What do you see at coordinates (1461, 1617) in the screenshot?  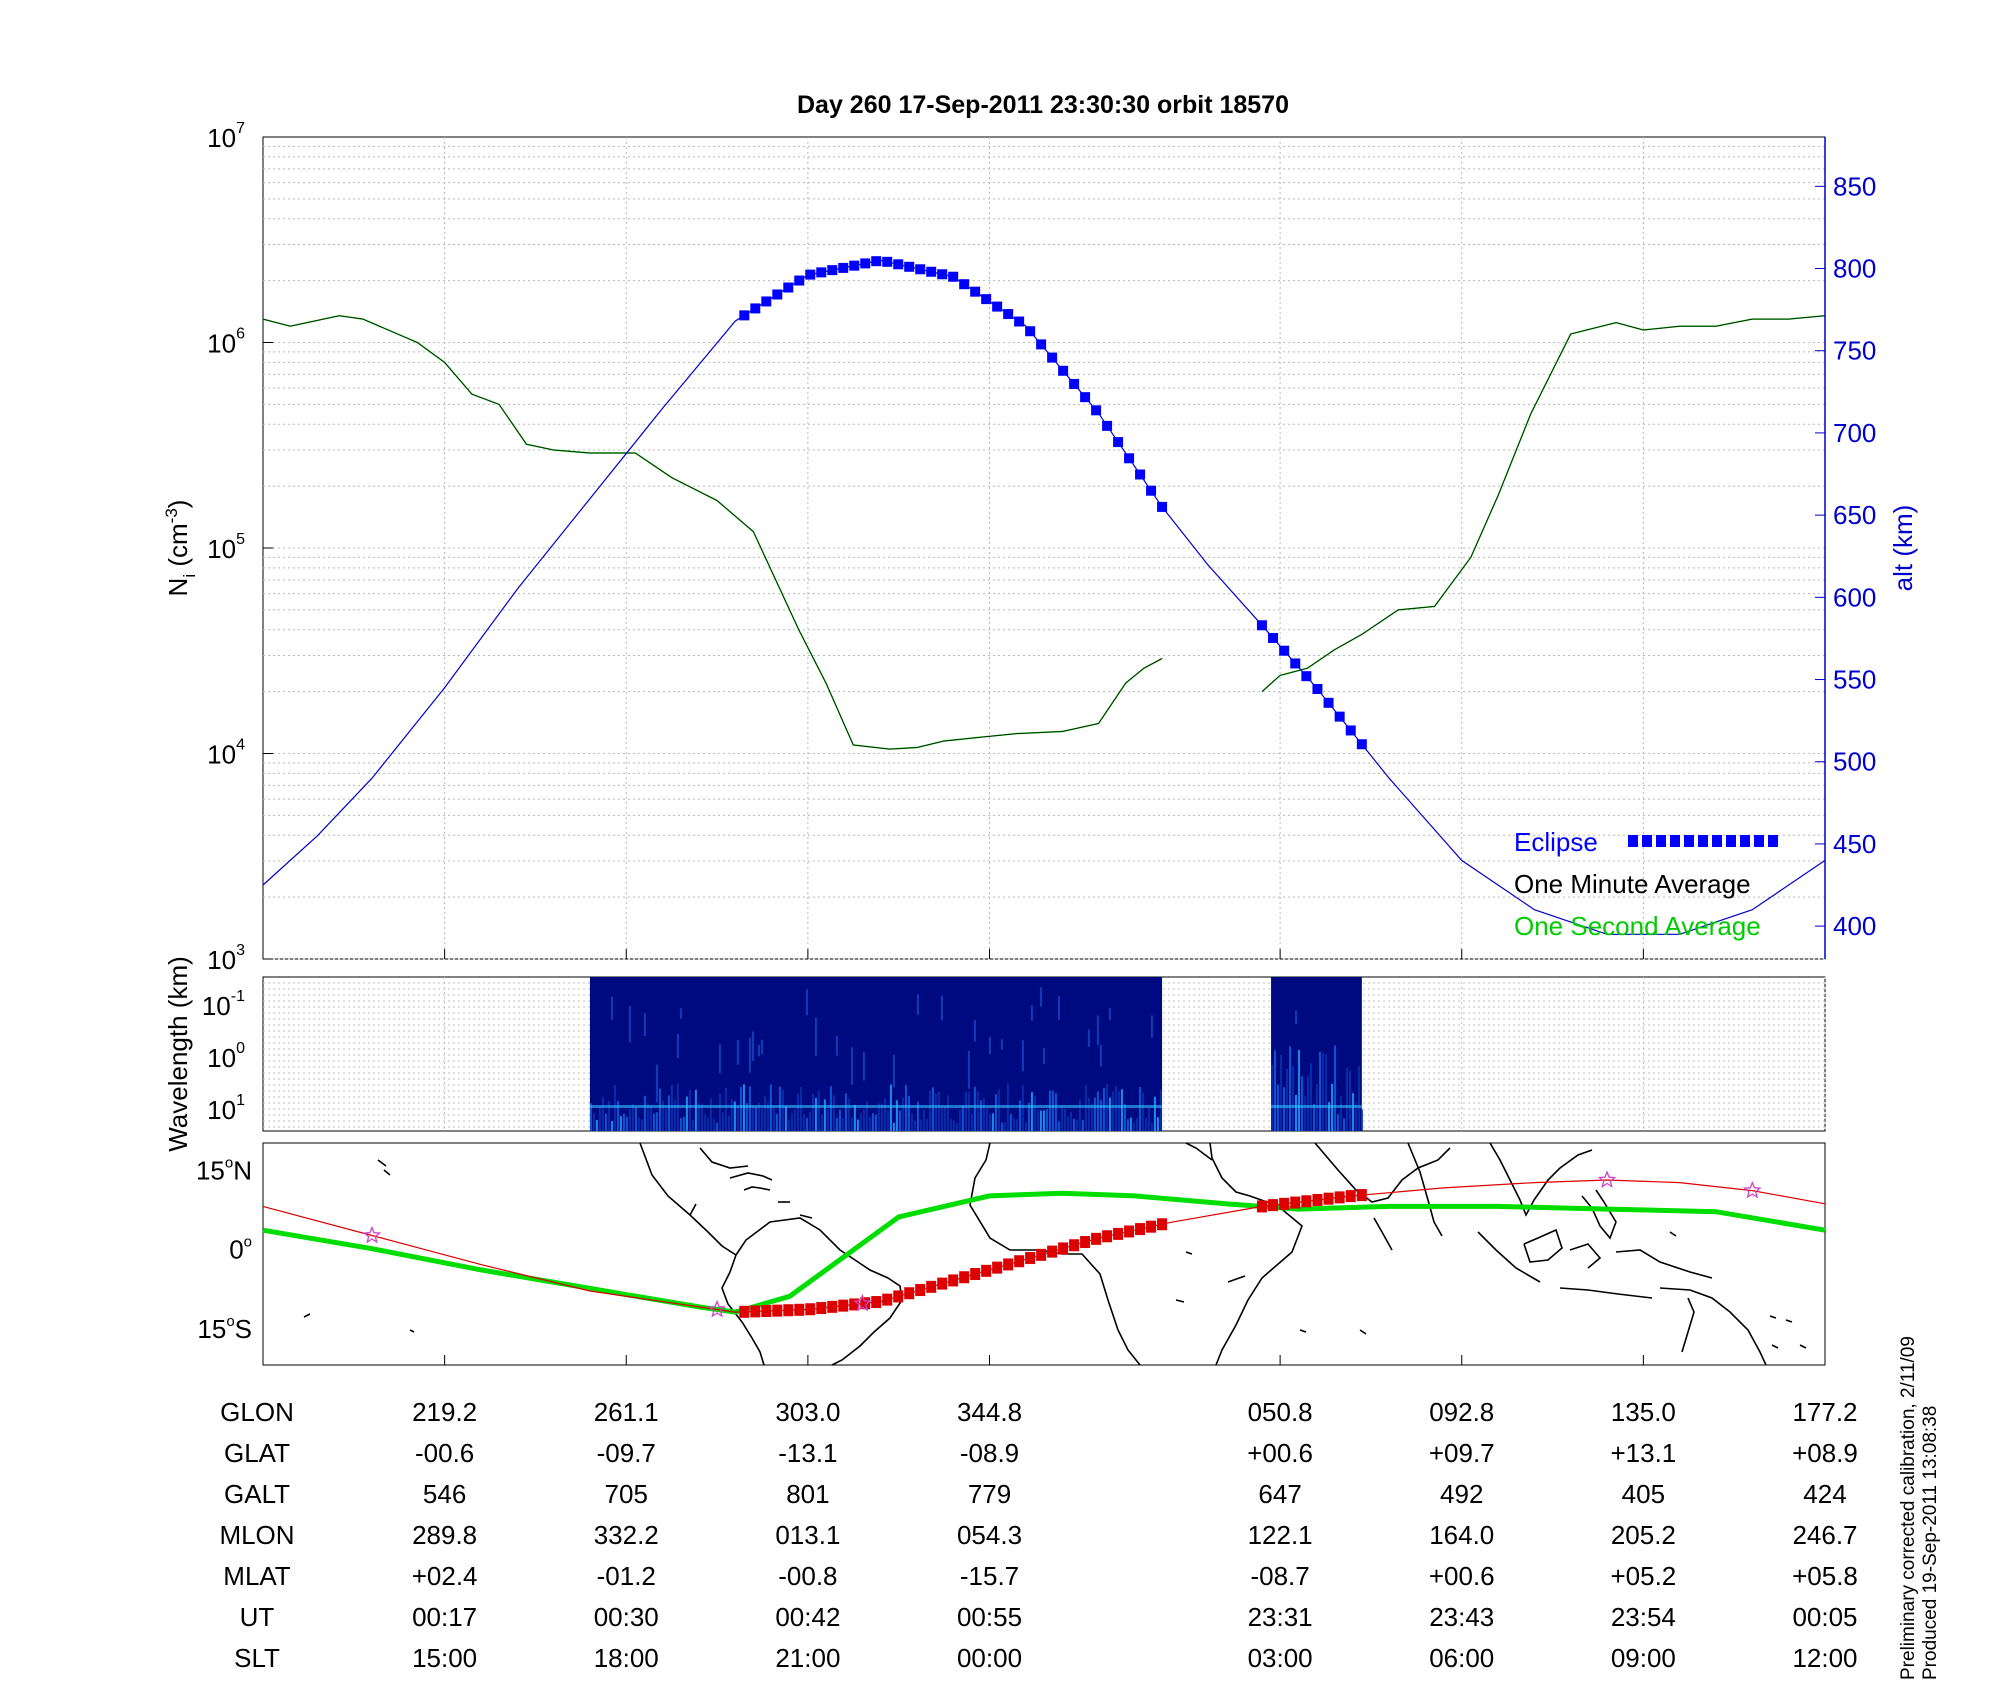 I see `ephemeris-cell: 23:43` at bounding box center [1461, 1617].